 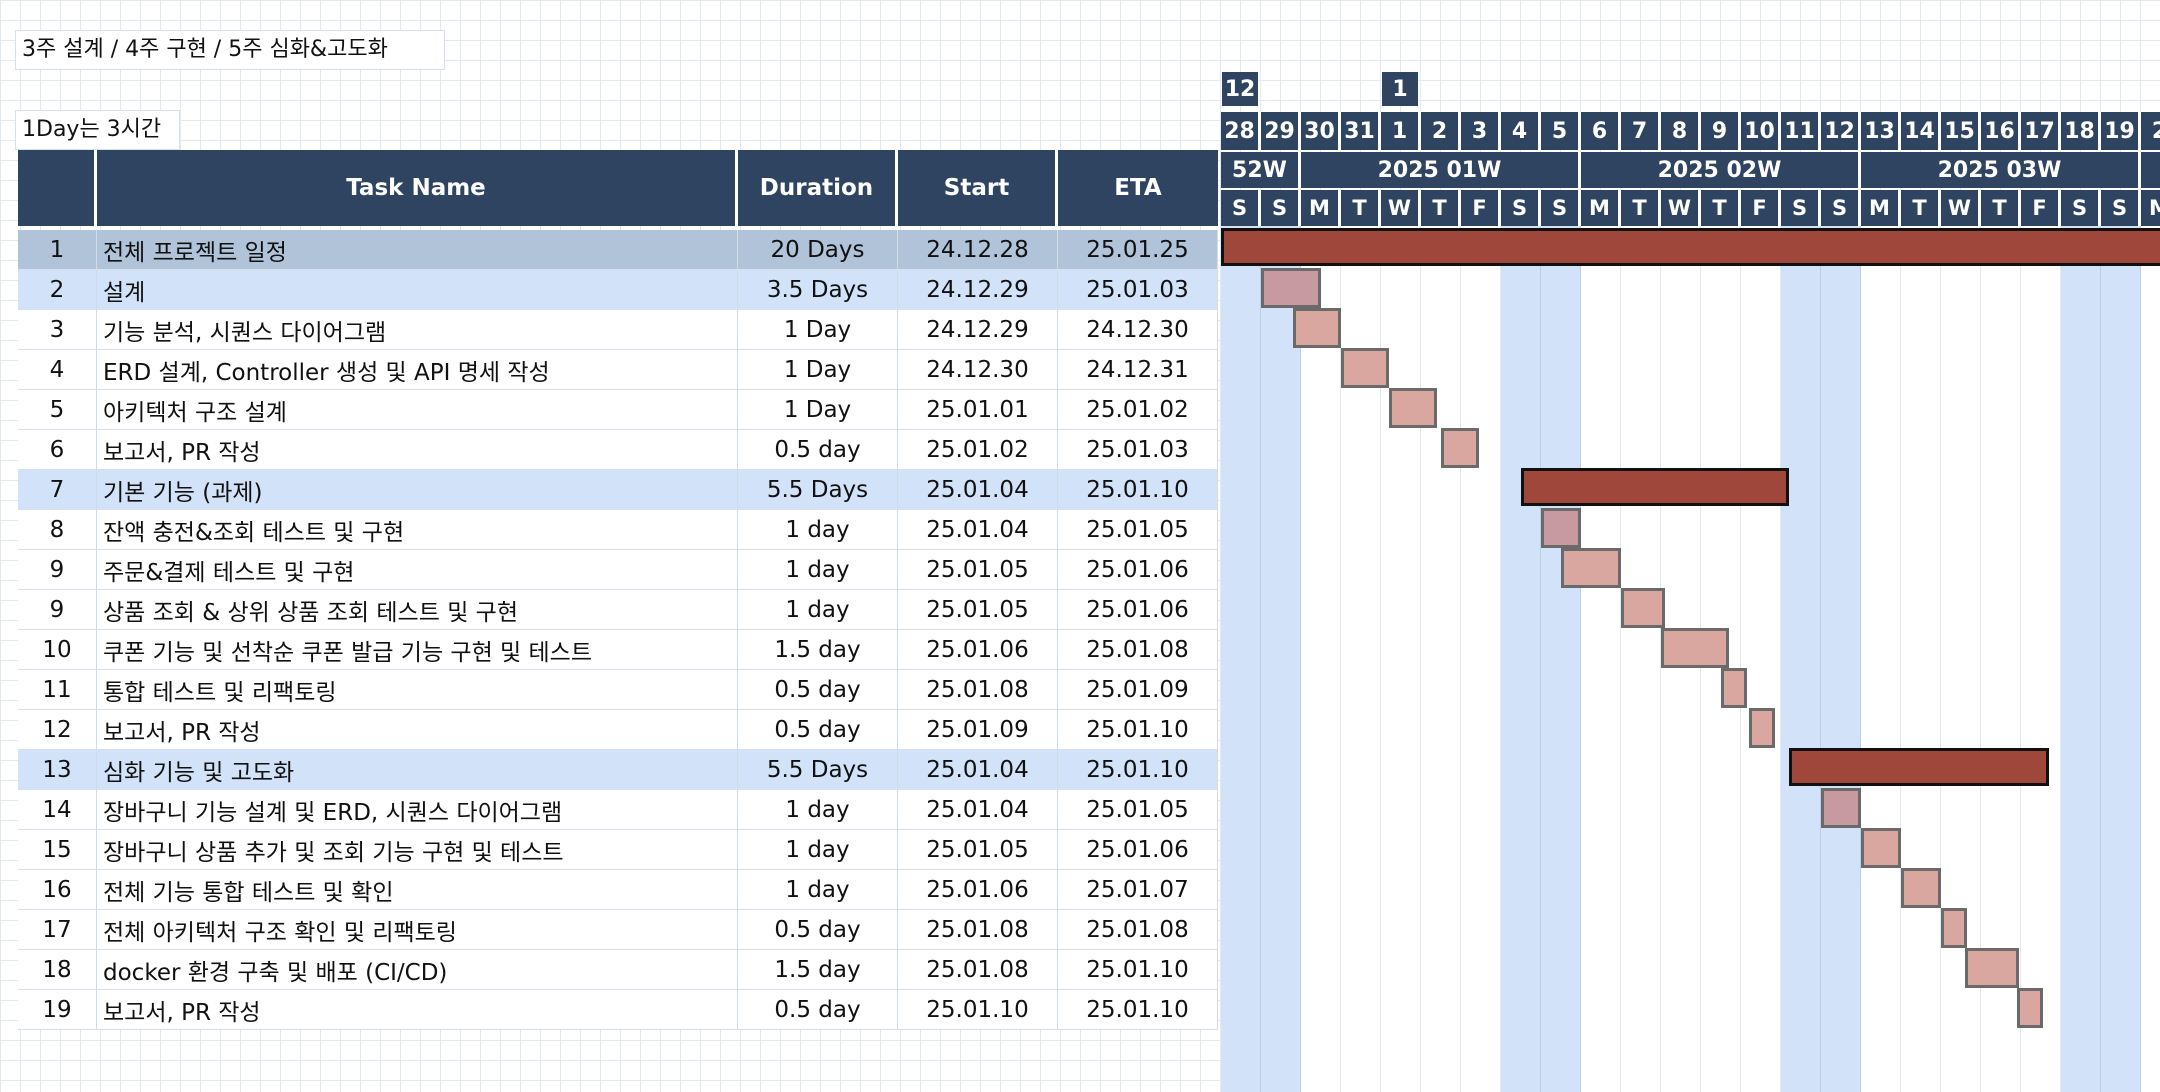 What do you see at coordinates (417, 850) in the screenshot?
I see `row-task-name: 장바구니 상품 추가 및 조회 기능 구현 및 테스트` at bounding box center [417, 850].